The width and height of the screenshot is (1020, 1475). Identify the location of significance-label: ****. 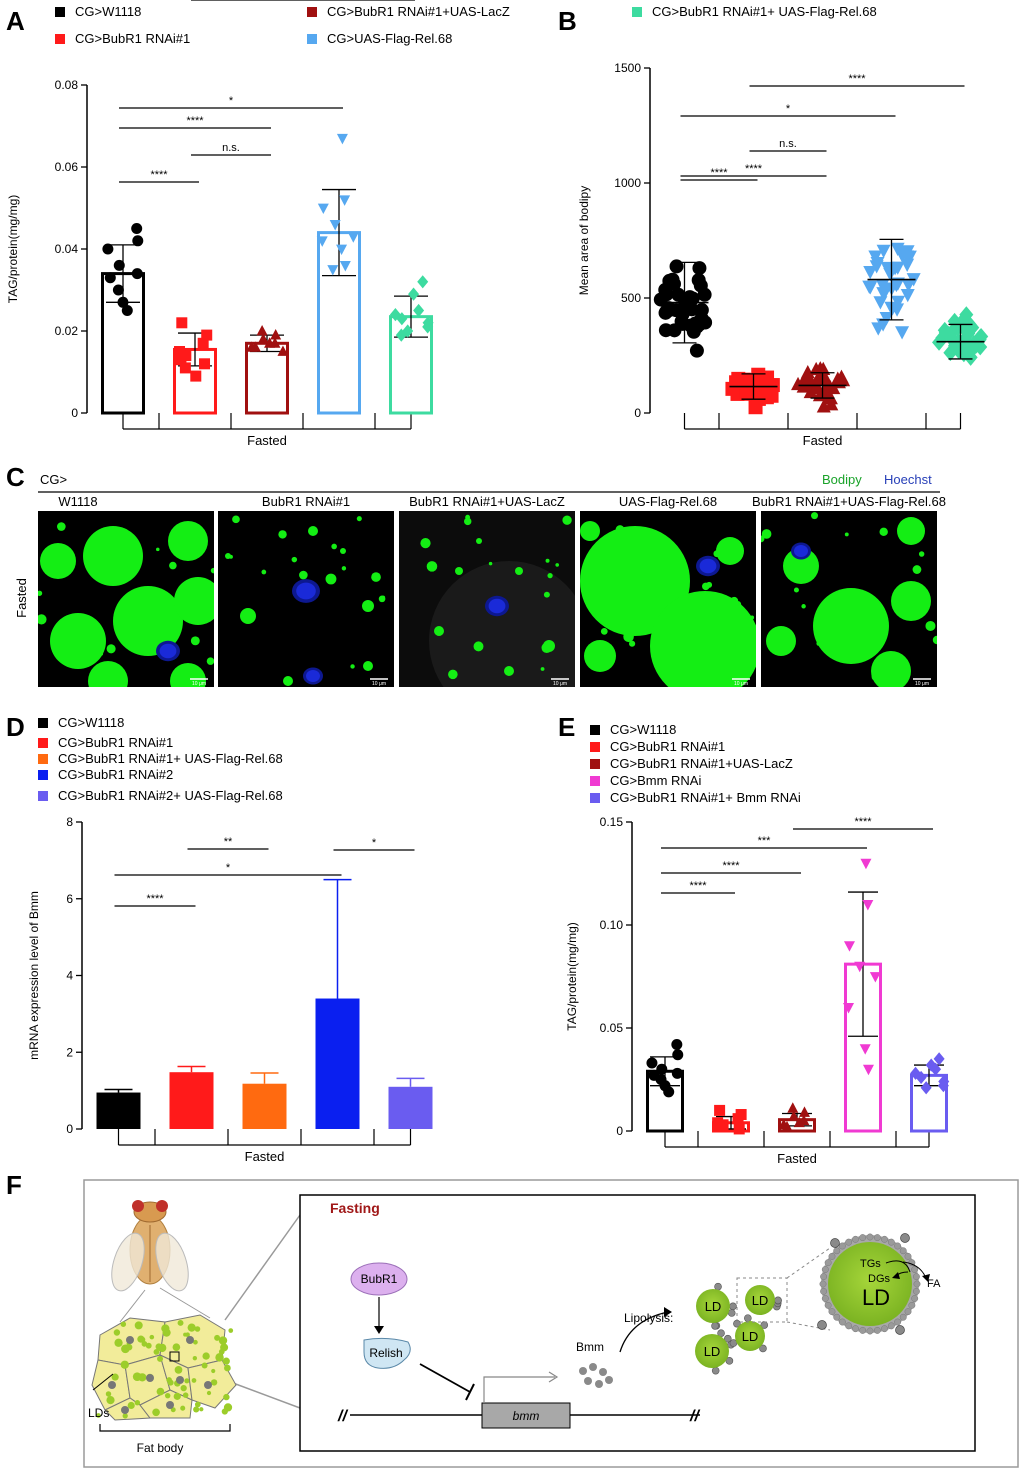
(698, 886).